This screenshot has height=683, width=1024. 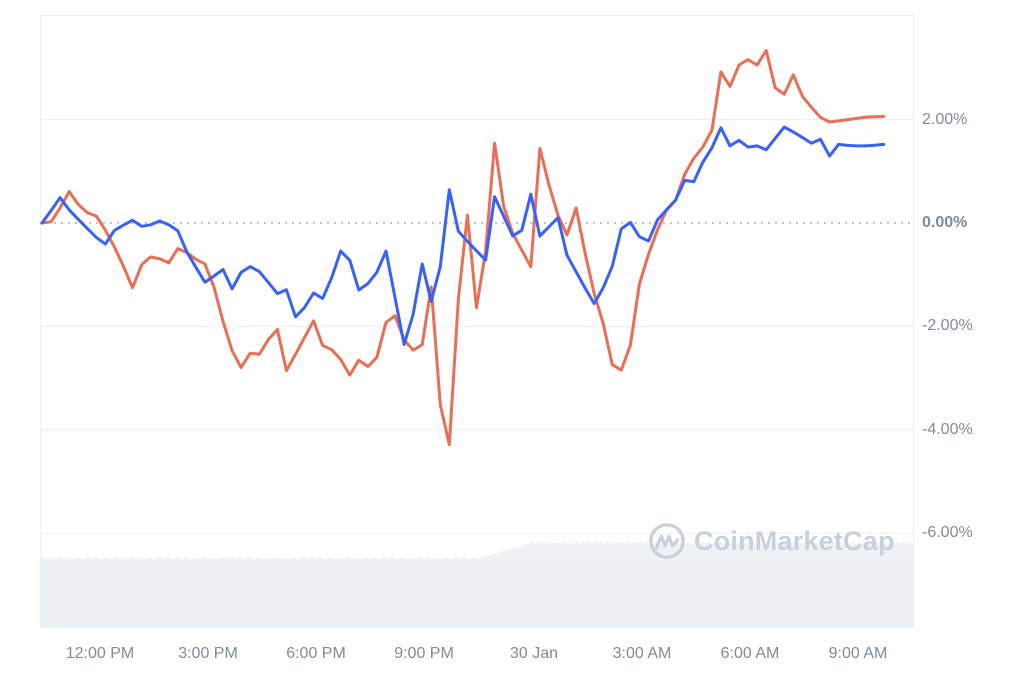 I want to click on coinmarketcap-logo-icon, so click(x=667, y=541).